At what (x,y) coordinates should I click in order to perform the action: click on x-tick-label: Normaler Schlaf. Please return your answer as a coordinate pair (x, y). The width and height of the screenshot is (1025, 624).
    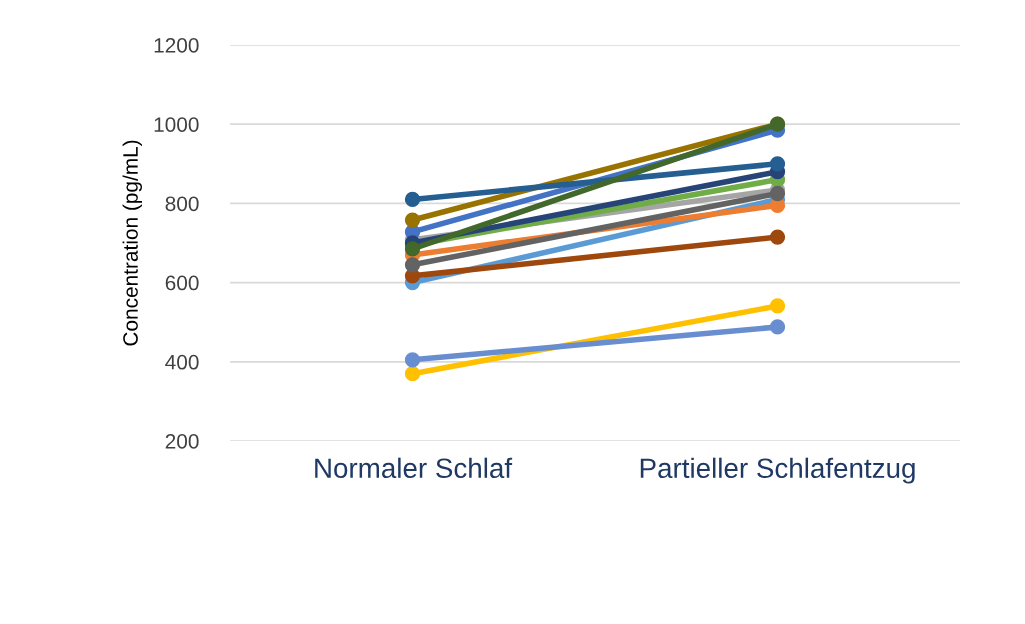
    Looking at the image, I should click on (414, 468).